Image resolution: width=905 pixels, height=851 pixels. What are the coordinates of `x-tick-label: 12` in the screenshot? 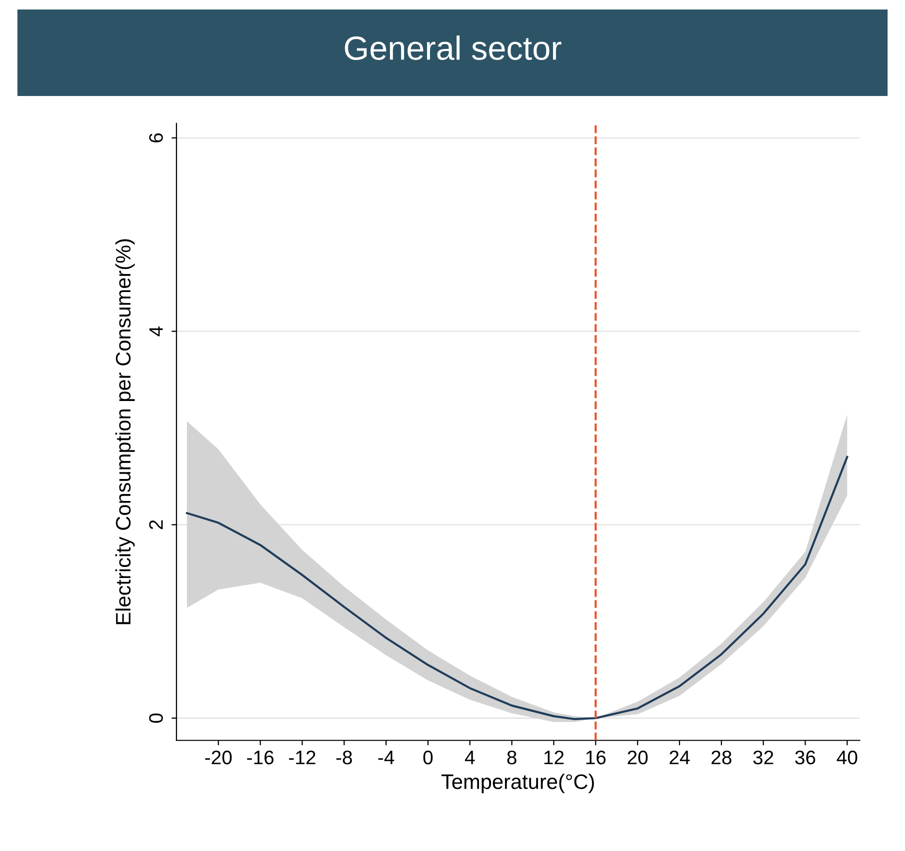 It's located at (554, 757).